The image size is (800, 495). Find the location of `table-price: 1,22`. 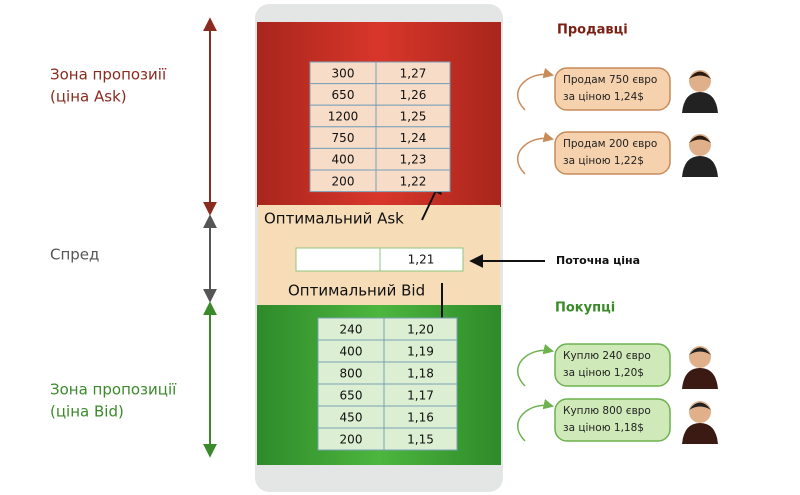

table-price: 1,22 is located at coordinates (413, 181).